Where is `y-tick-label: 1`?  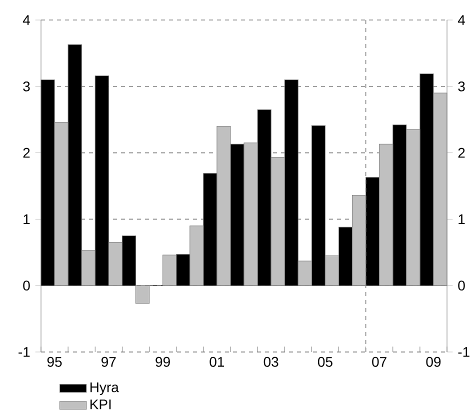 y-tick-label: 1 is located at coordinates (27, 219).